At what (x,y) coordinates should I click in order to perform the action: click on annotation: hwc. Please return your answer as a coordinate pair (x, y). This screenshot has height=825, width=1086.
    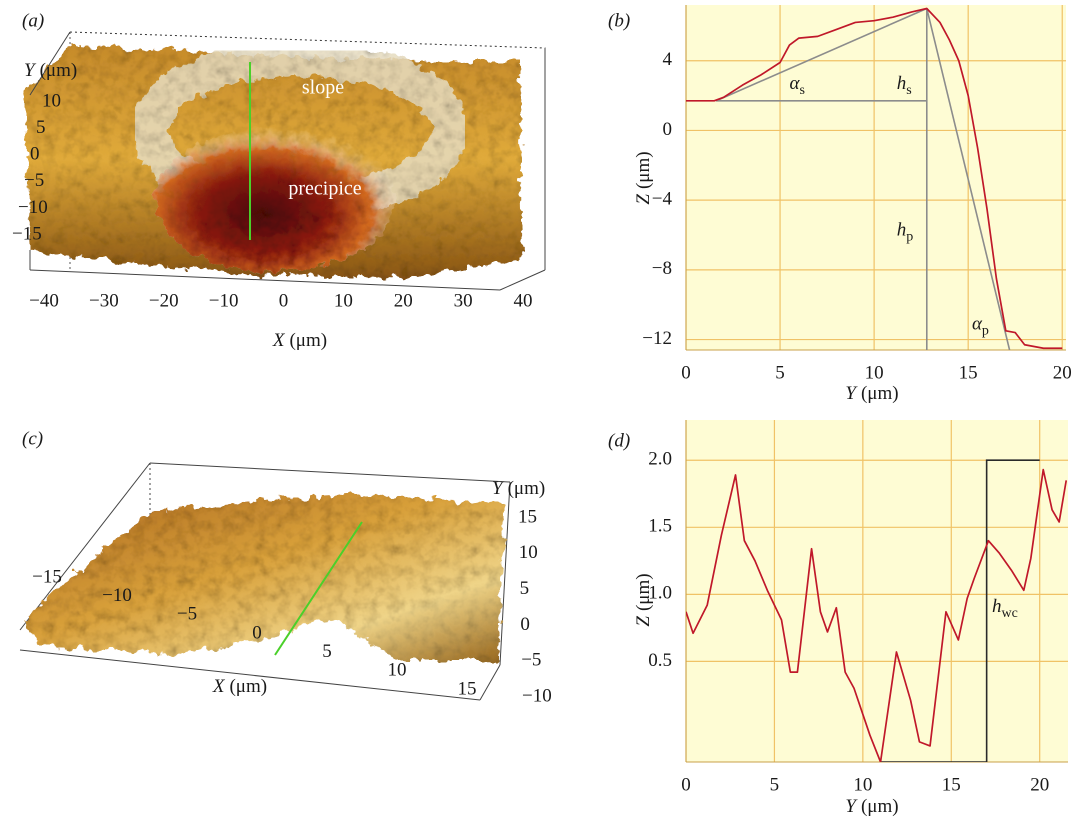
    Looking at the image, I should click on (1005, 608).